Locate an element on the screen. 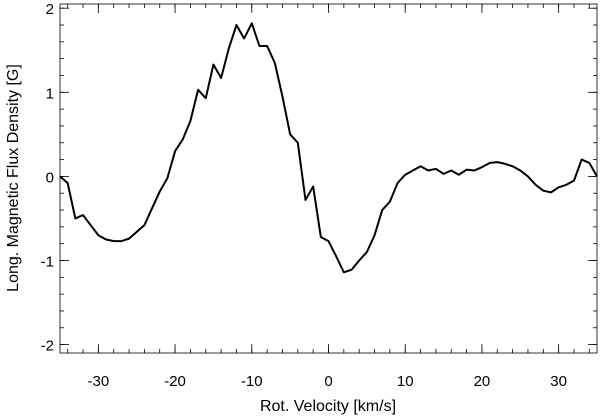 The height and width of the screenshot is (416, 600). x-tick-label: 0 is located at coordinates (328, 381).